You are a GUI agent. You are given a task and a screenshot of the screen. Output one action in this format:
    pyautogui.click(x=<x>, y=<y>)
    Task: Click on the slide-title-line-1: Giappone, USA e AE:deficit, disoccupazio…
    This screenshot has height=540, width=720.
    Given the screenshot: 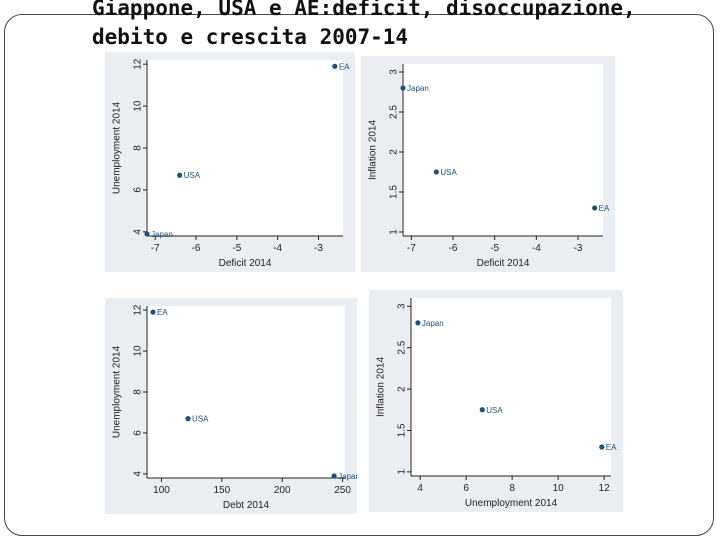 What is the action you would take?
    pyautogui.click(x=364, y=10)
    